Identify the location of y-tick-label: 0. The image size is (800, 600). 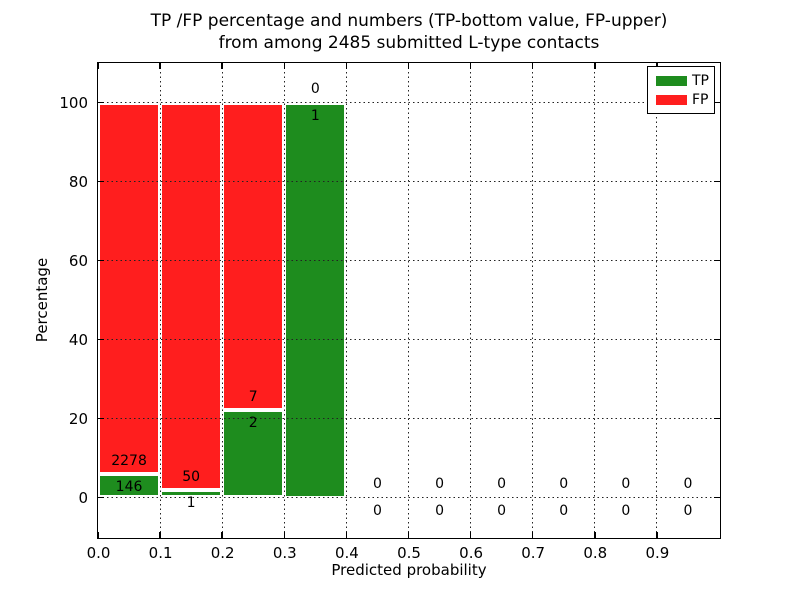
(83, 498).